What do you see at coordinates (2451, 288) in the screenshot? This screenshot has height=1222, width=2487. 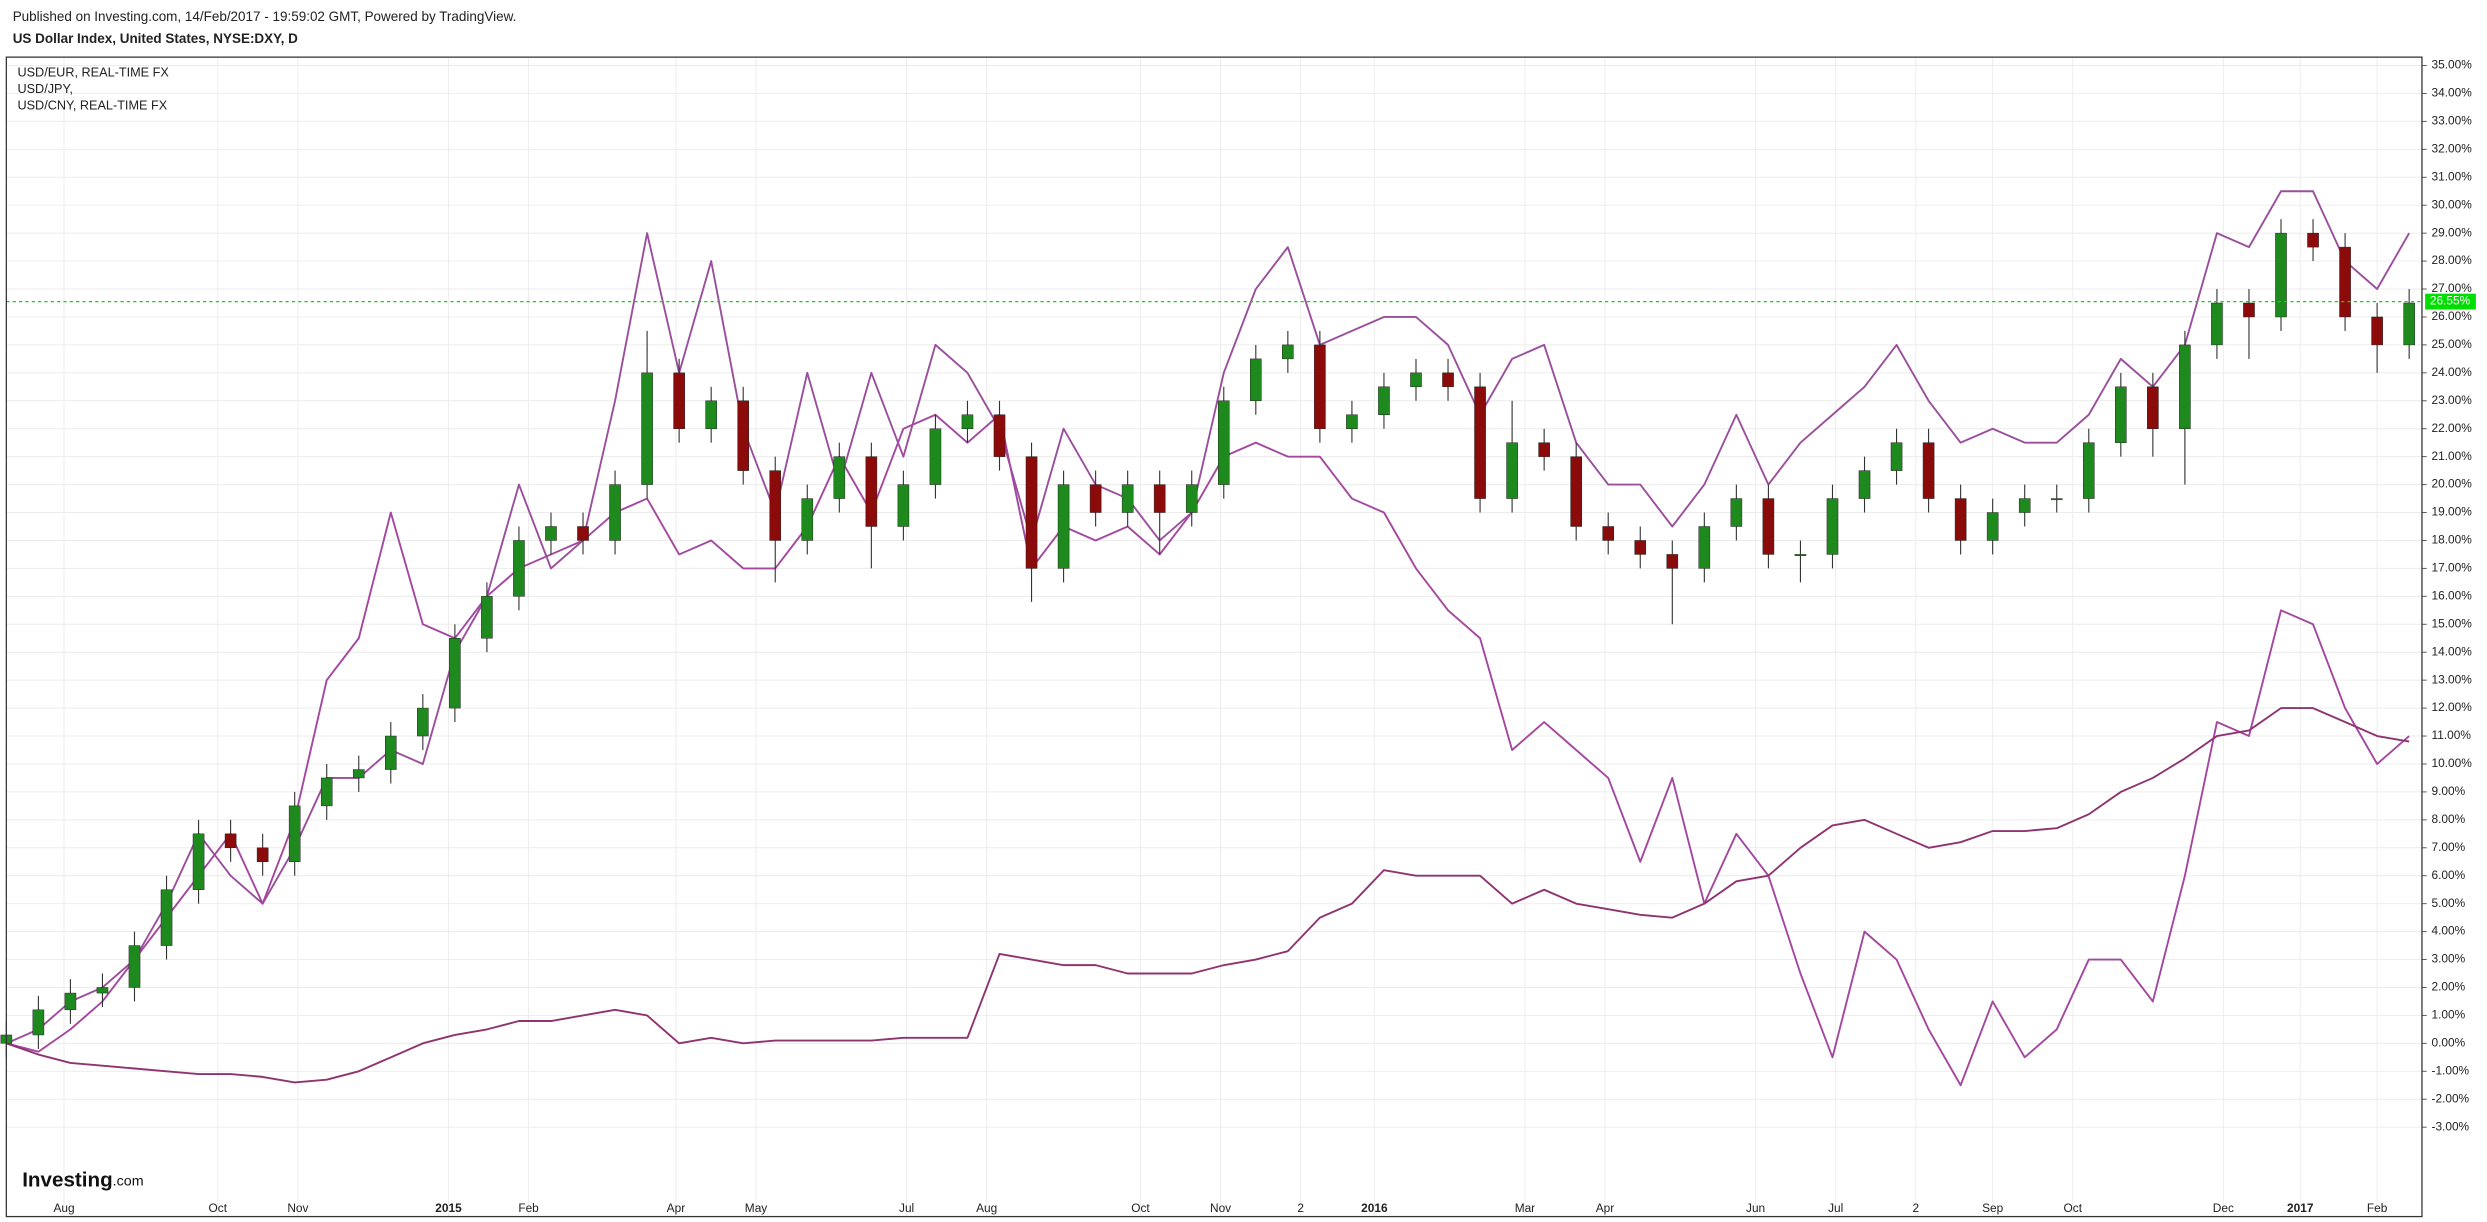 I see `y-tick-label: 27.00%` at bounding box center [2451, 288].